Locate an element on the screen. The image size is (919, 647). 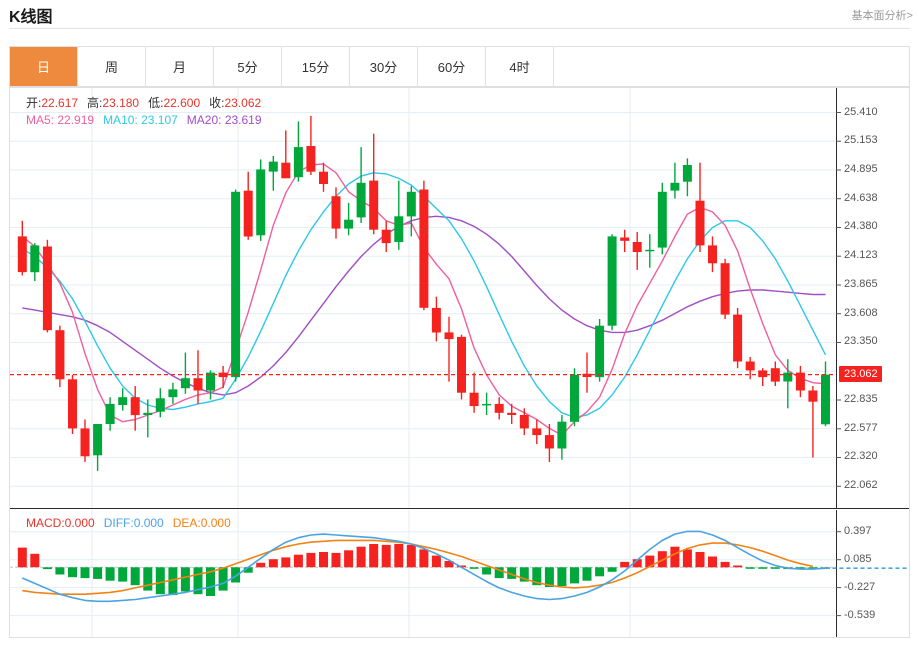
timeframe-tabbar: 日 周 月 5分 15分 30分 60分 4时 is located at coordinates (459, 66).